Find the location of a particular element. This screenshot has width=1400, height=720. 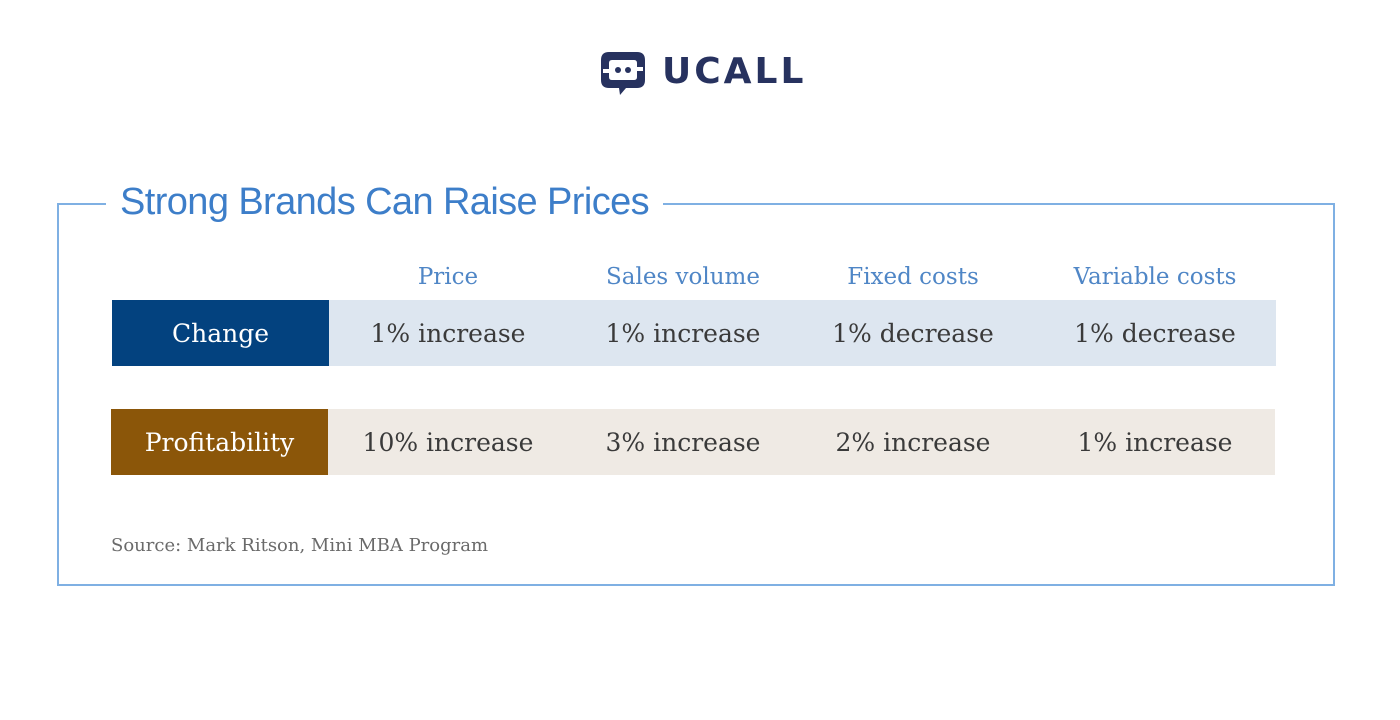

row-band-change is located at coordinates (802, 333).